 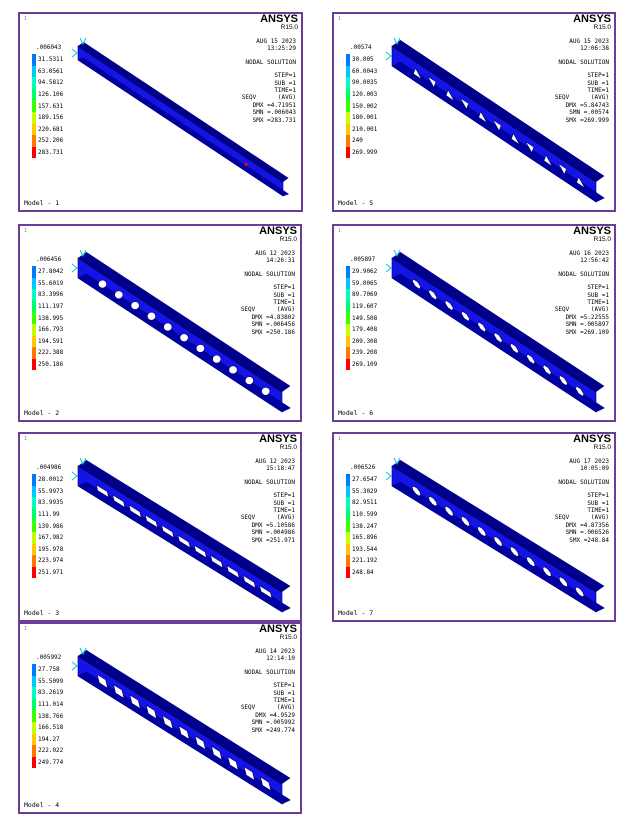 What do you see at coordinates (365, 365) in the screenshot?
I see `legend-value: 269.109` at bounding box center [365, 365].